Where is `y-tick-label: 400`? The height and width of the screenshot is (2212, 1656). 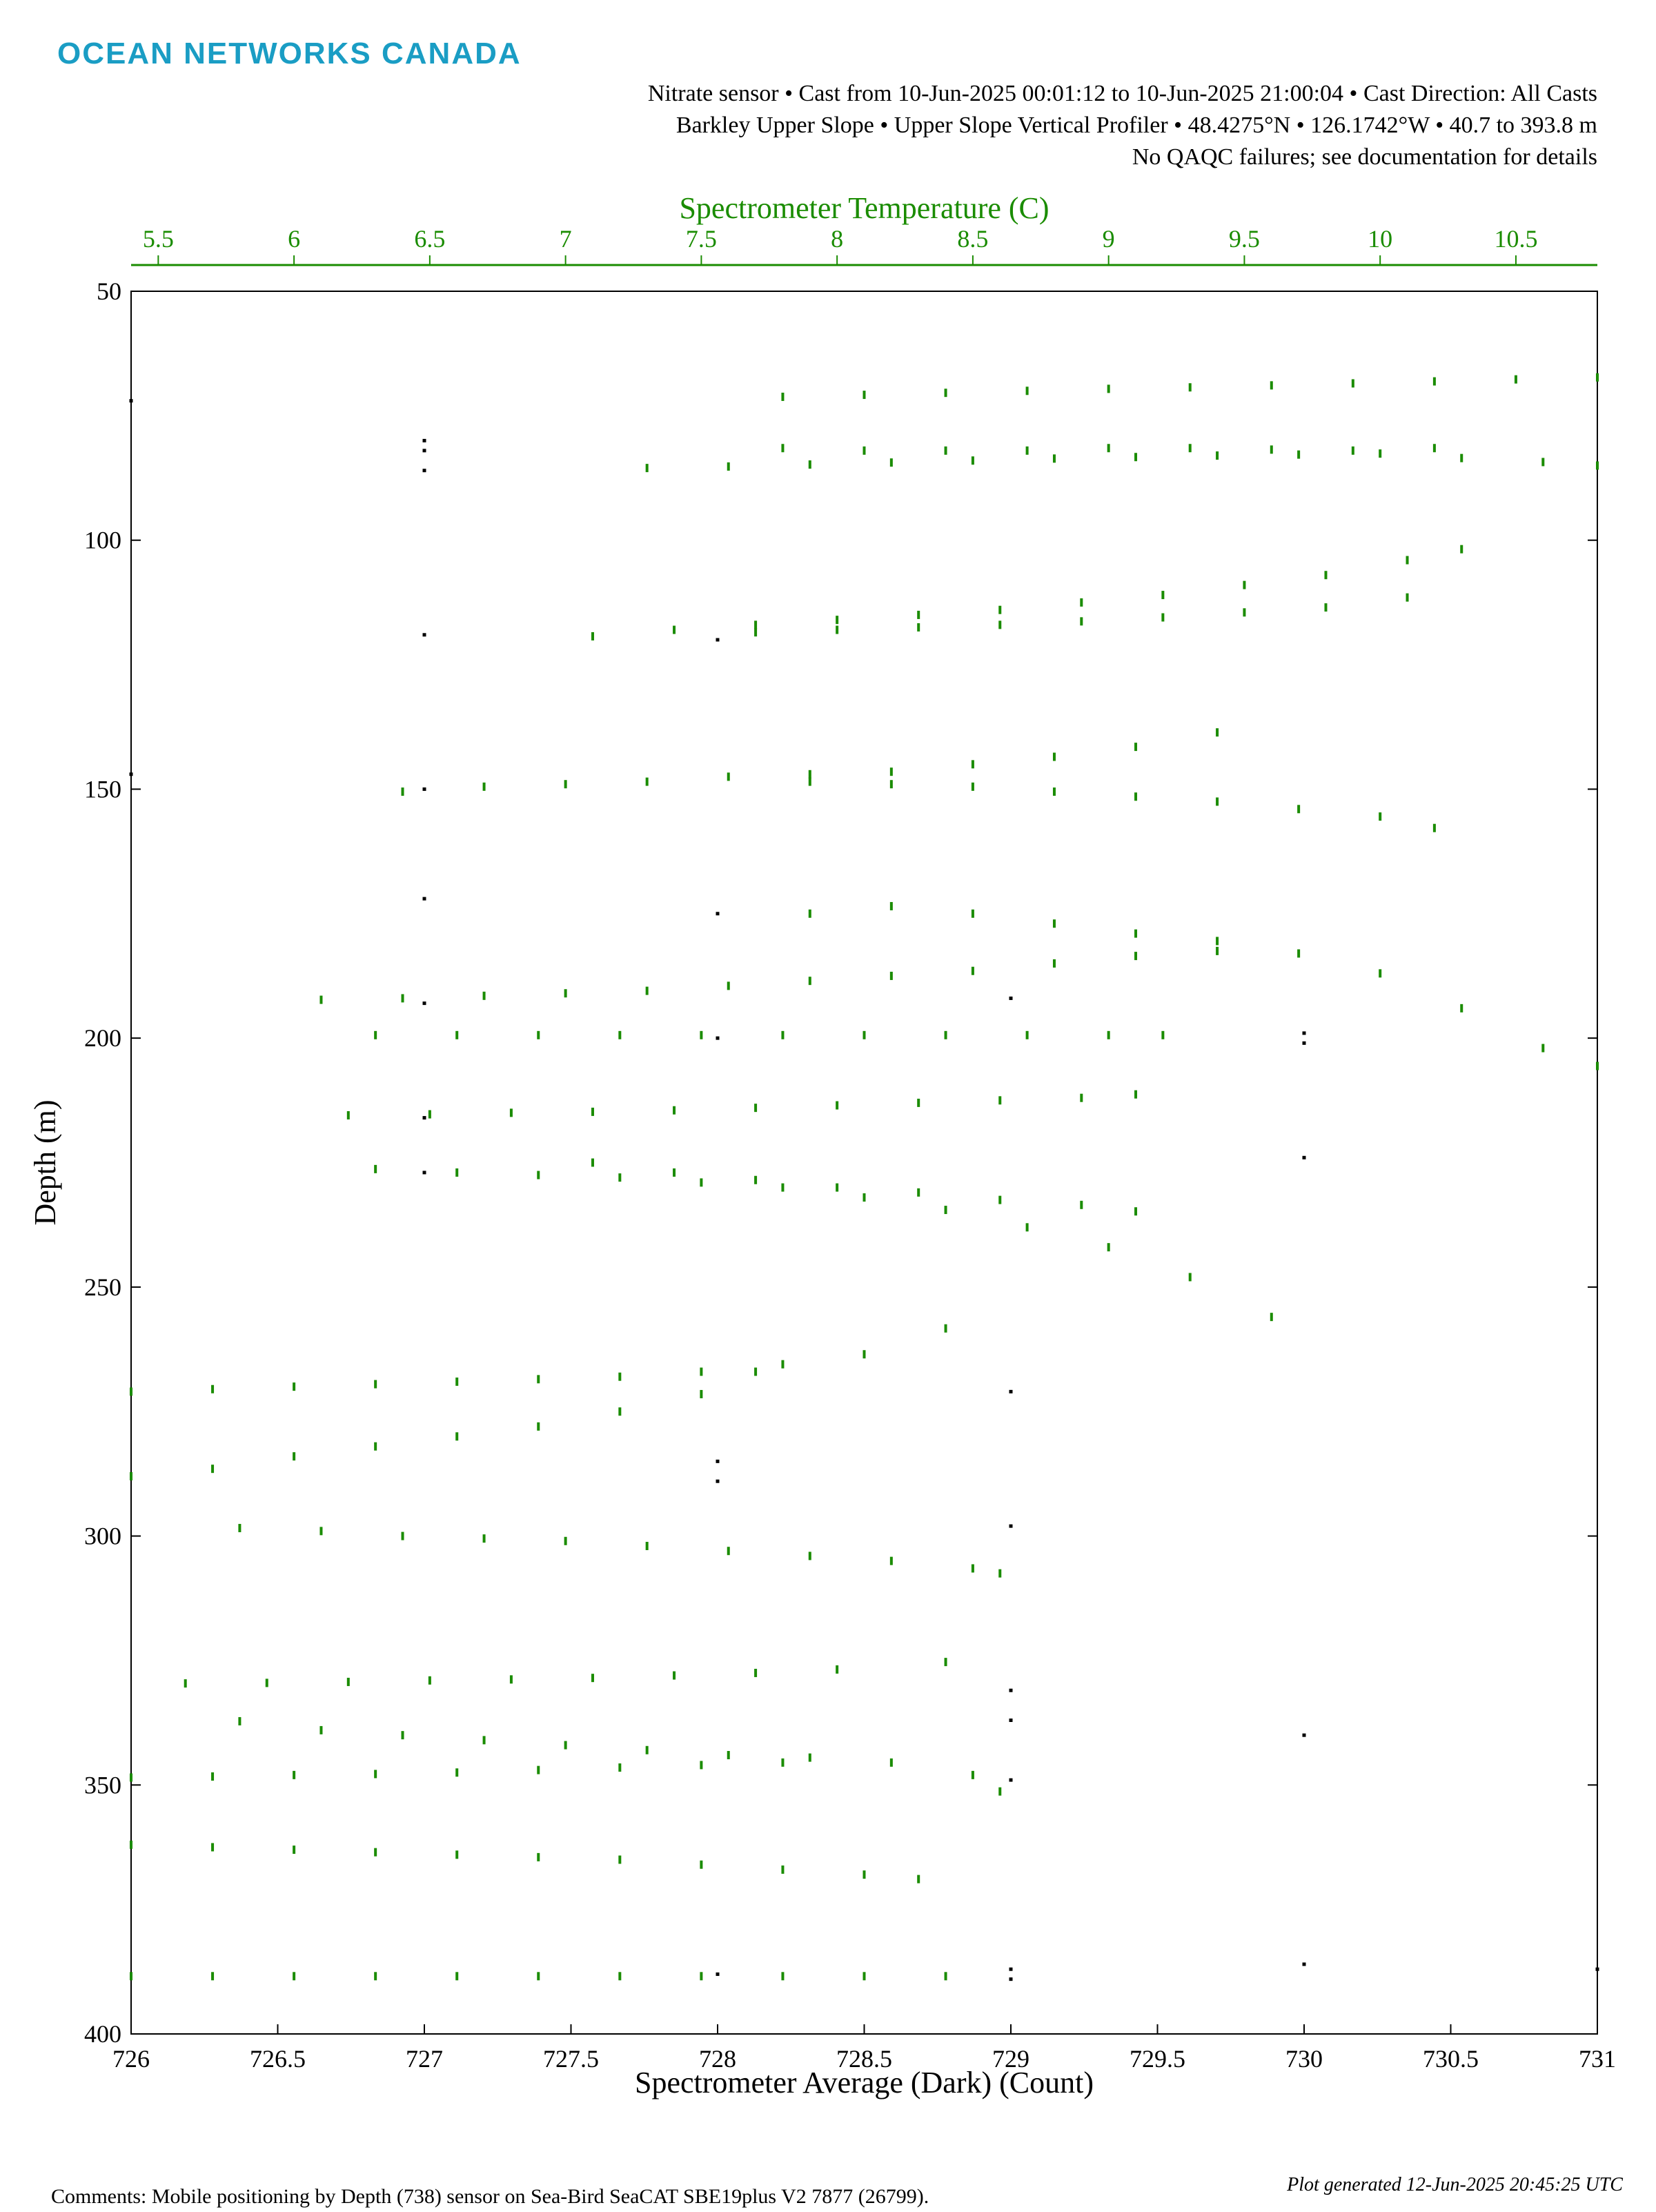 y-tick-label: 400 is located at coordinates (102, 2034).